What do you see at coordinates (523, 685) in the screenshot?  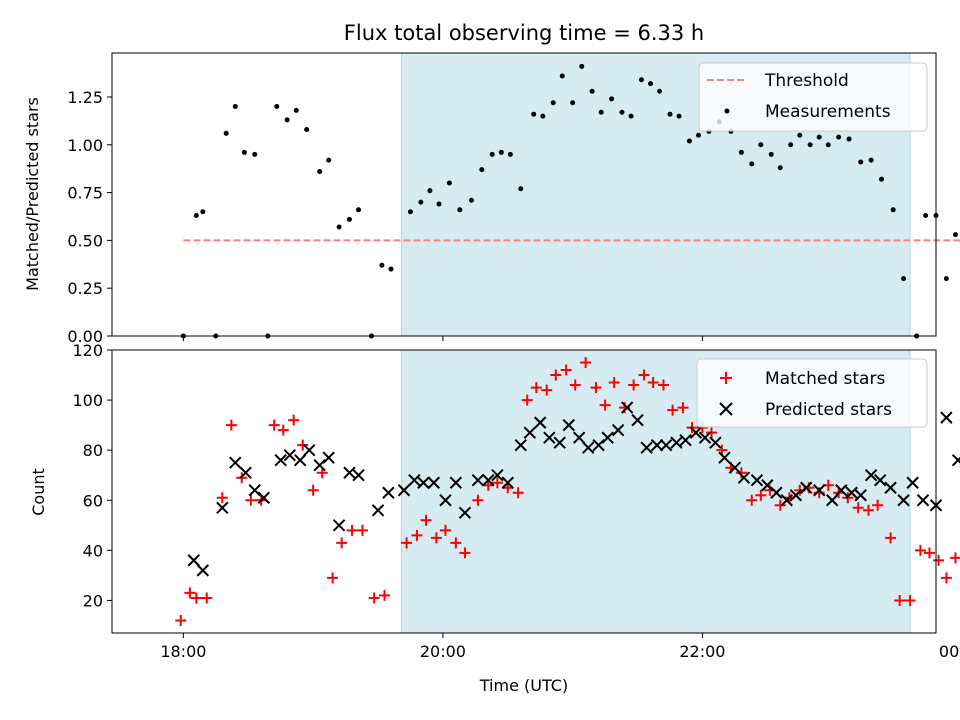 I see `count-x-axis-label: Time (UTC)` at bounding box center [523, 685].